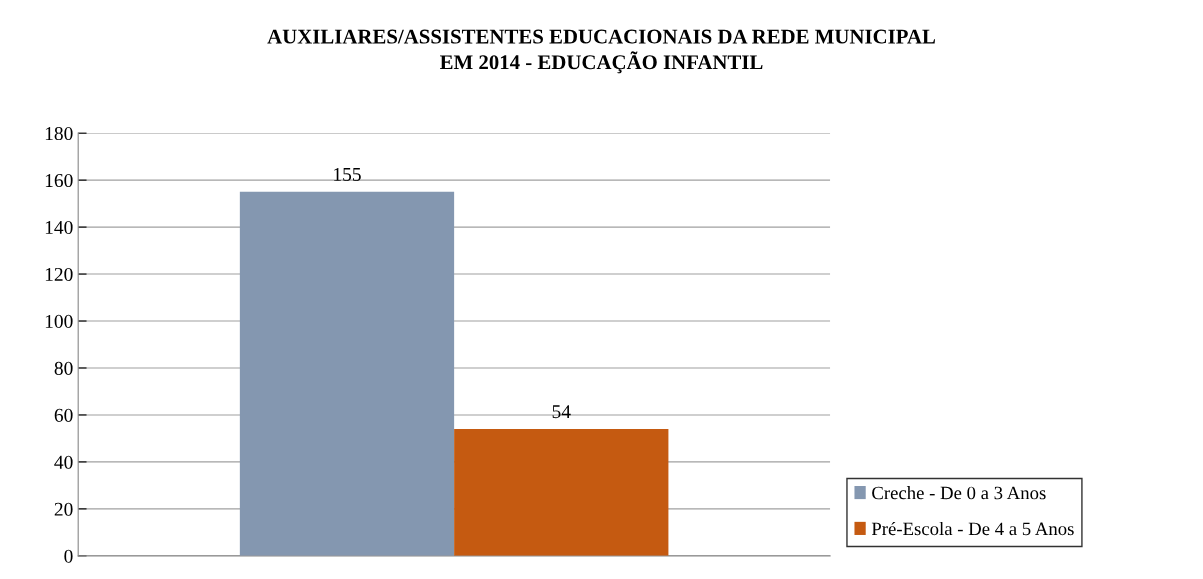 This screenshot has height=579, width=1203. Describe the element at coordinates (601, 51) in the screenshot. I see `chart-title: AUXILIARES/ASSISTENTES EDUCACIONAIS DA REDE MUNICIPAL EM 2014 - EDUCAÇÃO INFANTIL` at that location.